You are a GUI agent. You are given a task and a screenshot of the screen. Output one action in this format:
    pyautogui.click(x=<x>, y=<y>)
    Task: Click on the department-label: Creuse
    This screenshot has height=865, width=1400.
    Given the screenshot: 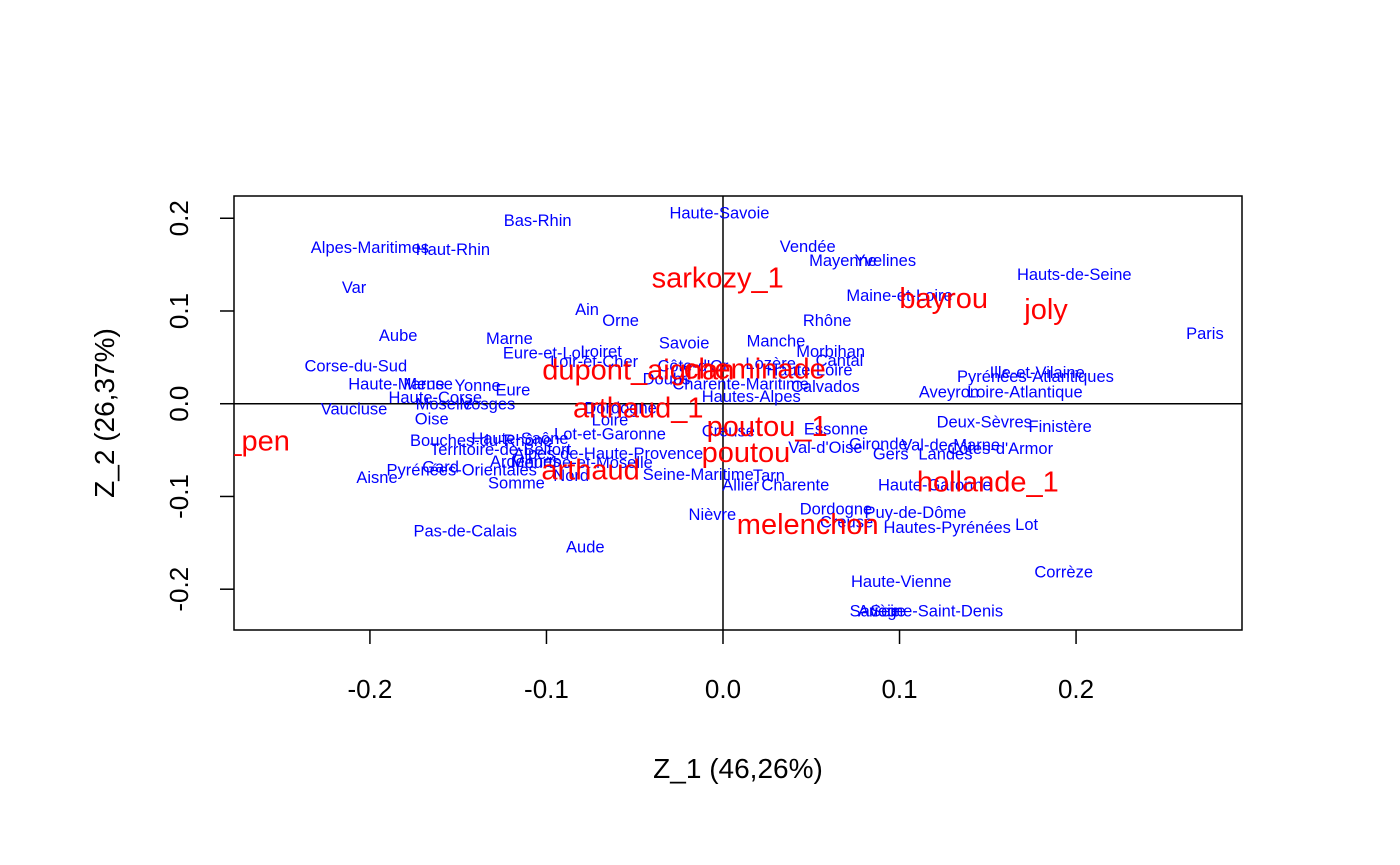 What is the action you would take?
    pyautogui.click(x=728, y=432)
    